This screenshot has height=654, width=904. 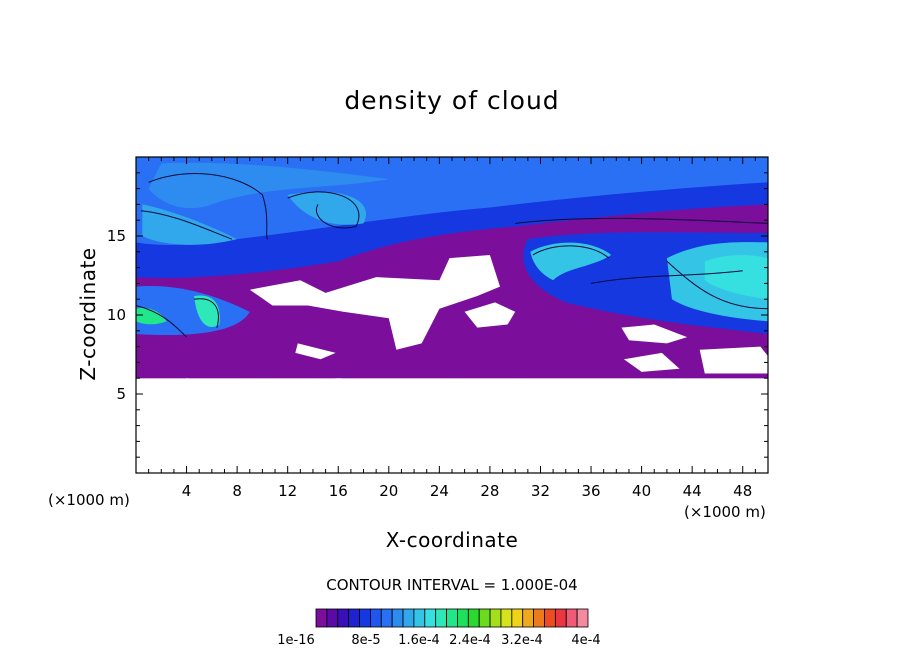 I want to click on x-tick-label: 4, so click(x=187, y=491).